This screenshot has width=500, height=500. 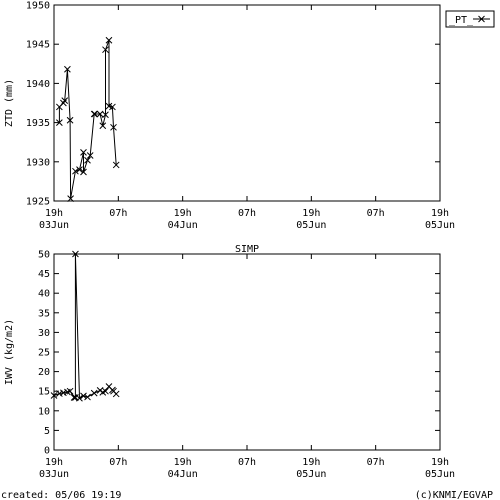 I want to click on y-tick-label: 5, so click(x=47, y=431).